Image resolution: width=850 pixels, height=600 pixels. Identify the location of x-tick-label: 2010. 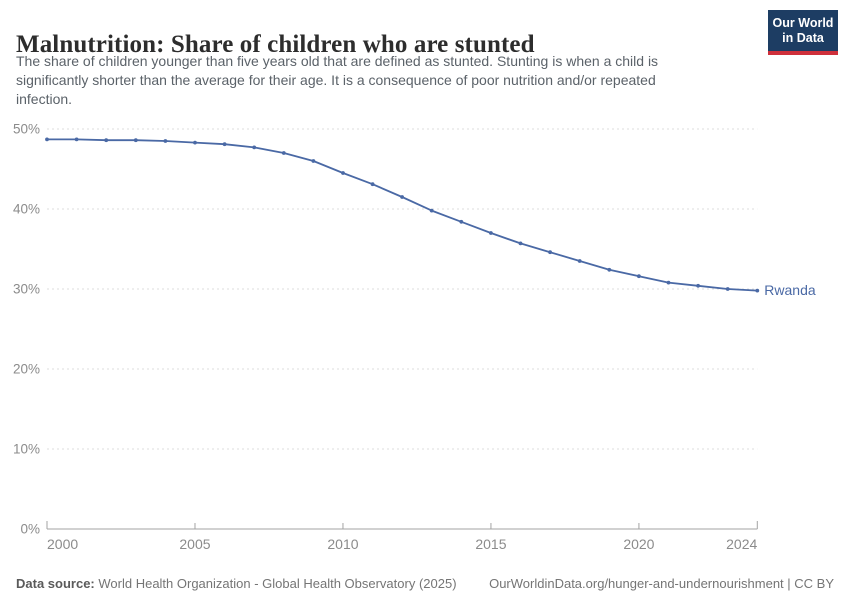
(342, 544).